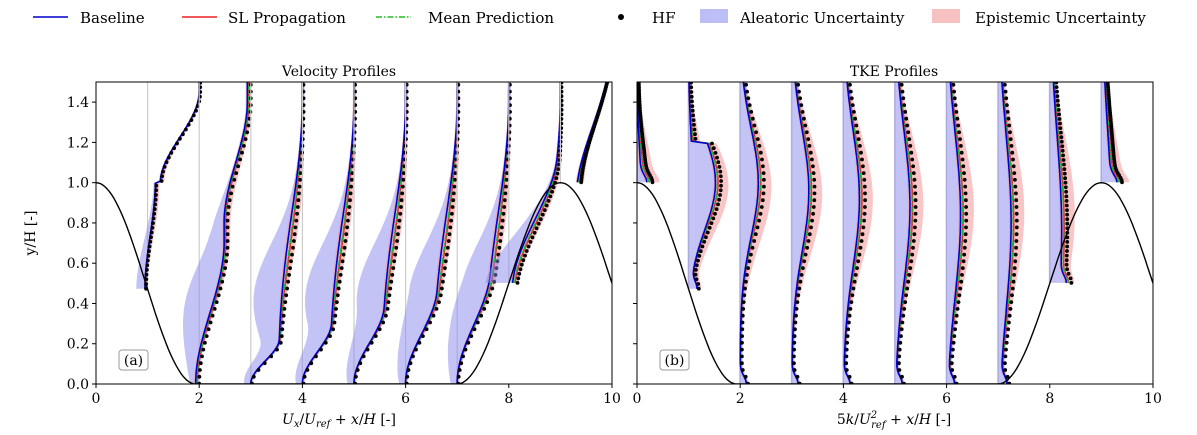 The width and height of the screenshot is (1197, 435). What do you see at coordinates (664, 18) in the screenshot?
I see `legend-hf-label: HF` at bounding box center [664, 18].